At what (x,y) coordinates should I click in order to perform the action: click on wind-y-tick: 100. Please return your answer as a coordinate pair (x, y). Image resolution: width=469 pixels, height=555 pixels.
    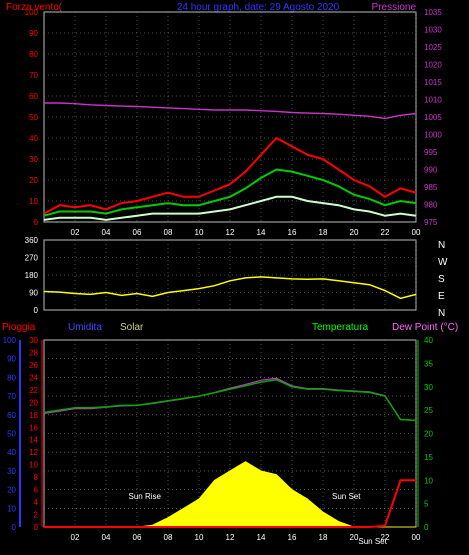
    Looking at the image, I should click on (32, 12).